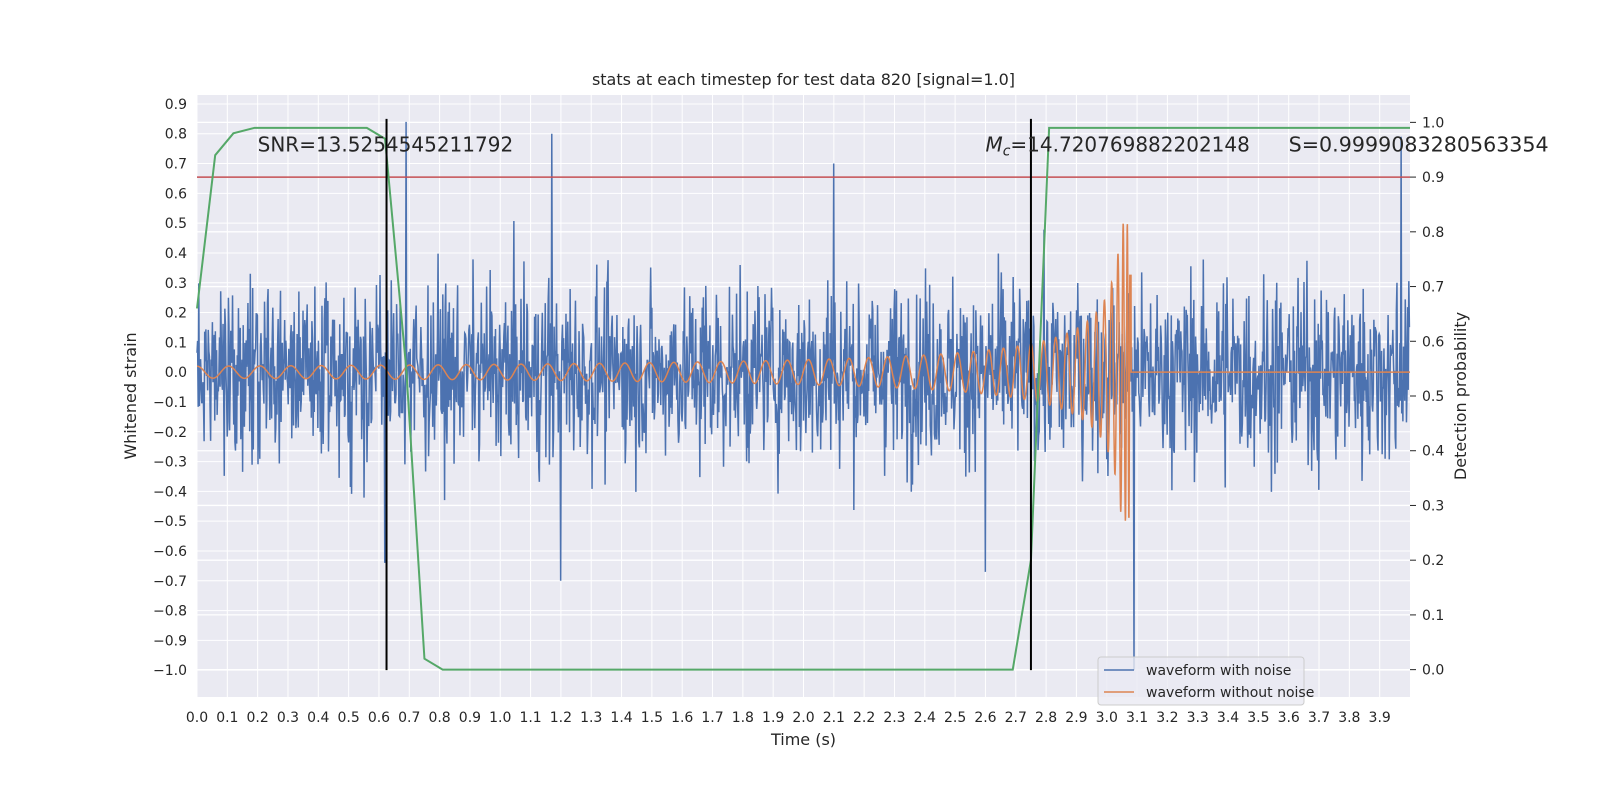 The width and height of the screenshot is (1600, 800). I want to click on x-tick-label: 0.2, so click(258, 718).